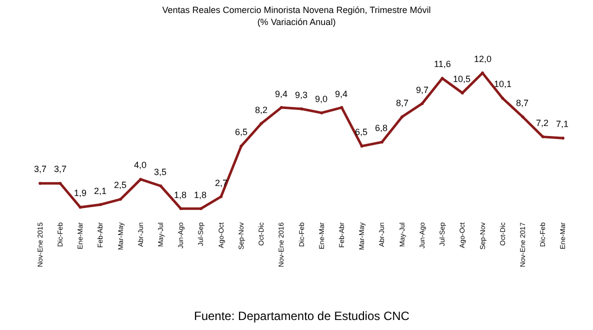  I want to click on data-label: 7,1, so click(562, 124).